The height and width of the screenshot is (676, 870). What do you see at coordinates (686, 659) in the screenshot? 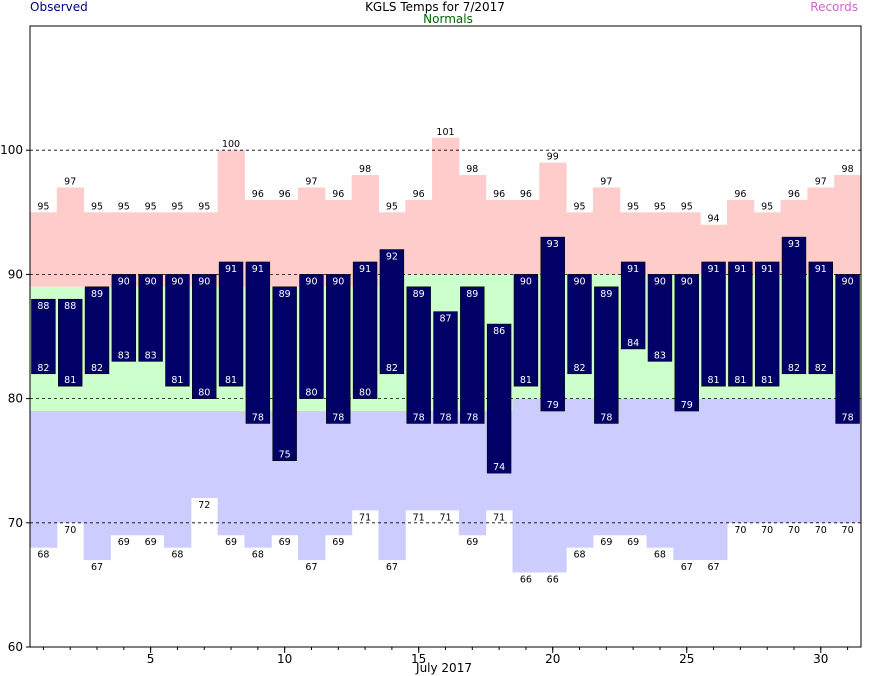
I see `x-tick-label: 25` at bounding box center [686, 659].